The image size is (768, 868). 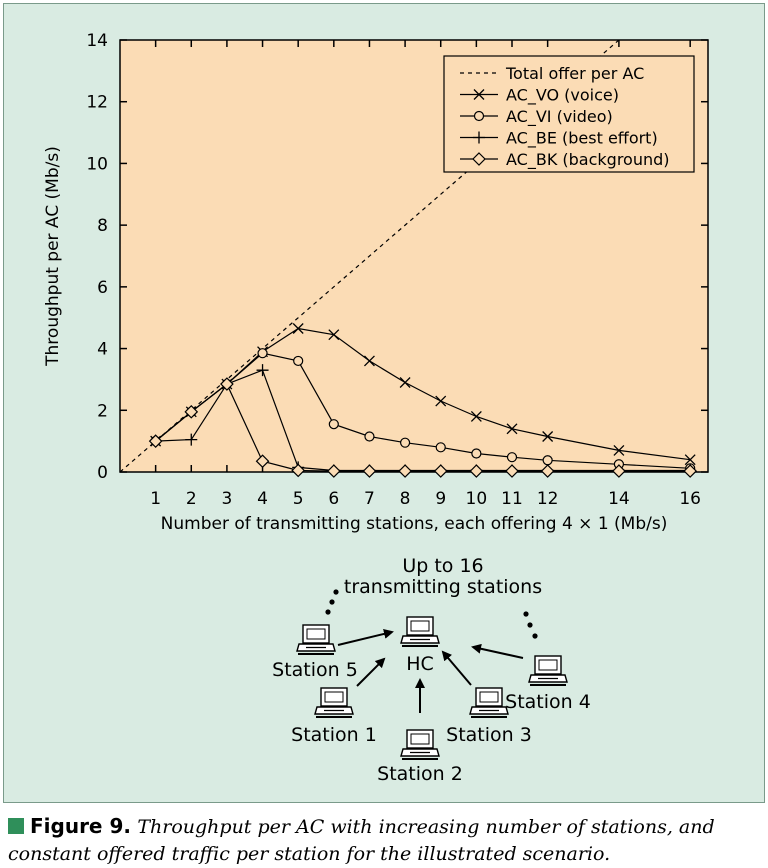 What do you see at coordinates (316, 639) in the screenshot?
I see `computer-station5-icon` at bounding box center [316, 639].